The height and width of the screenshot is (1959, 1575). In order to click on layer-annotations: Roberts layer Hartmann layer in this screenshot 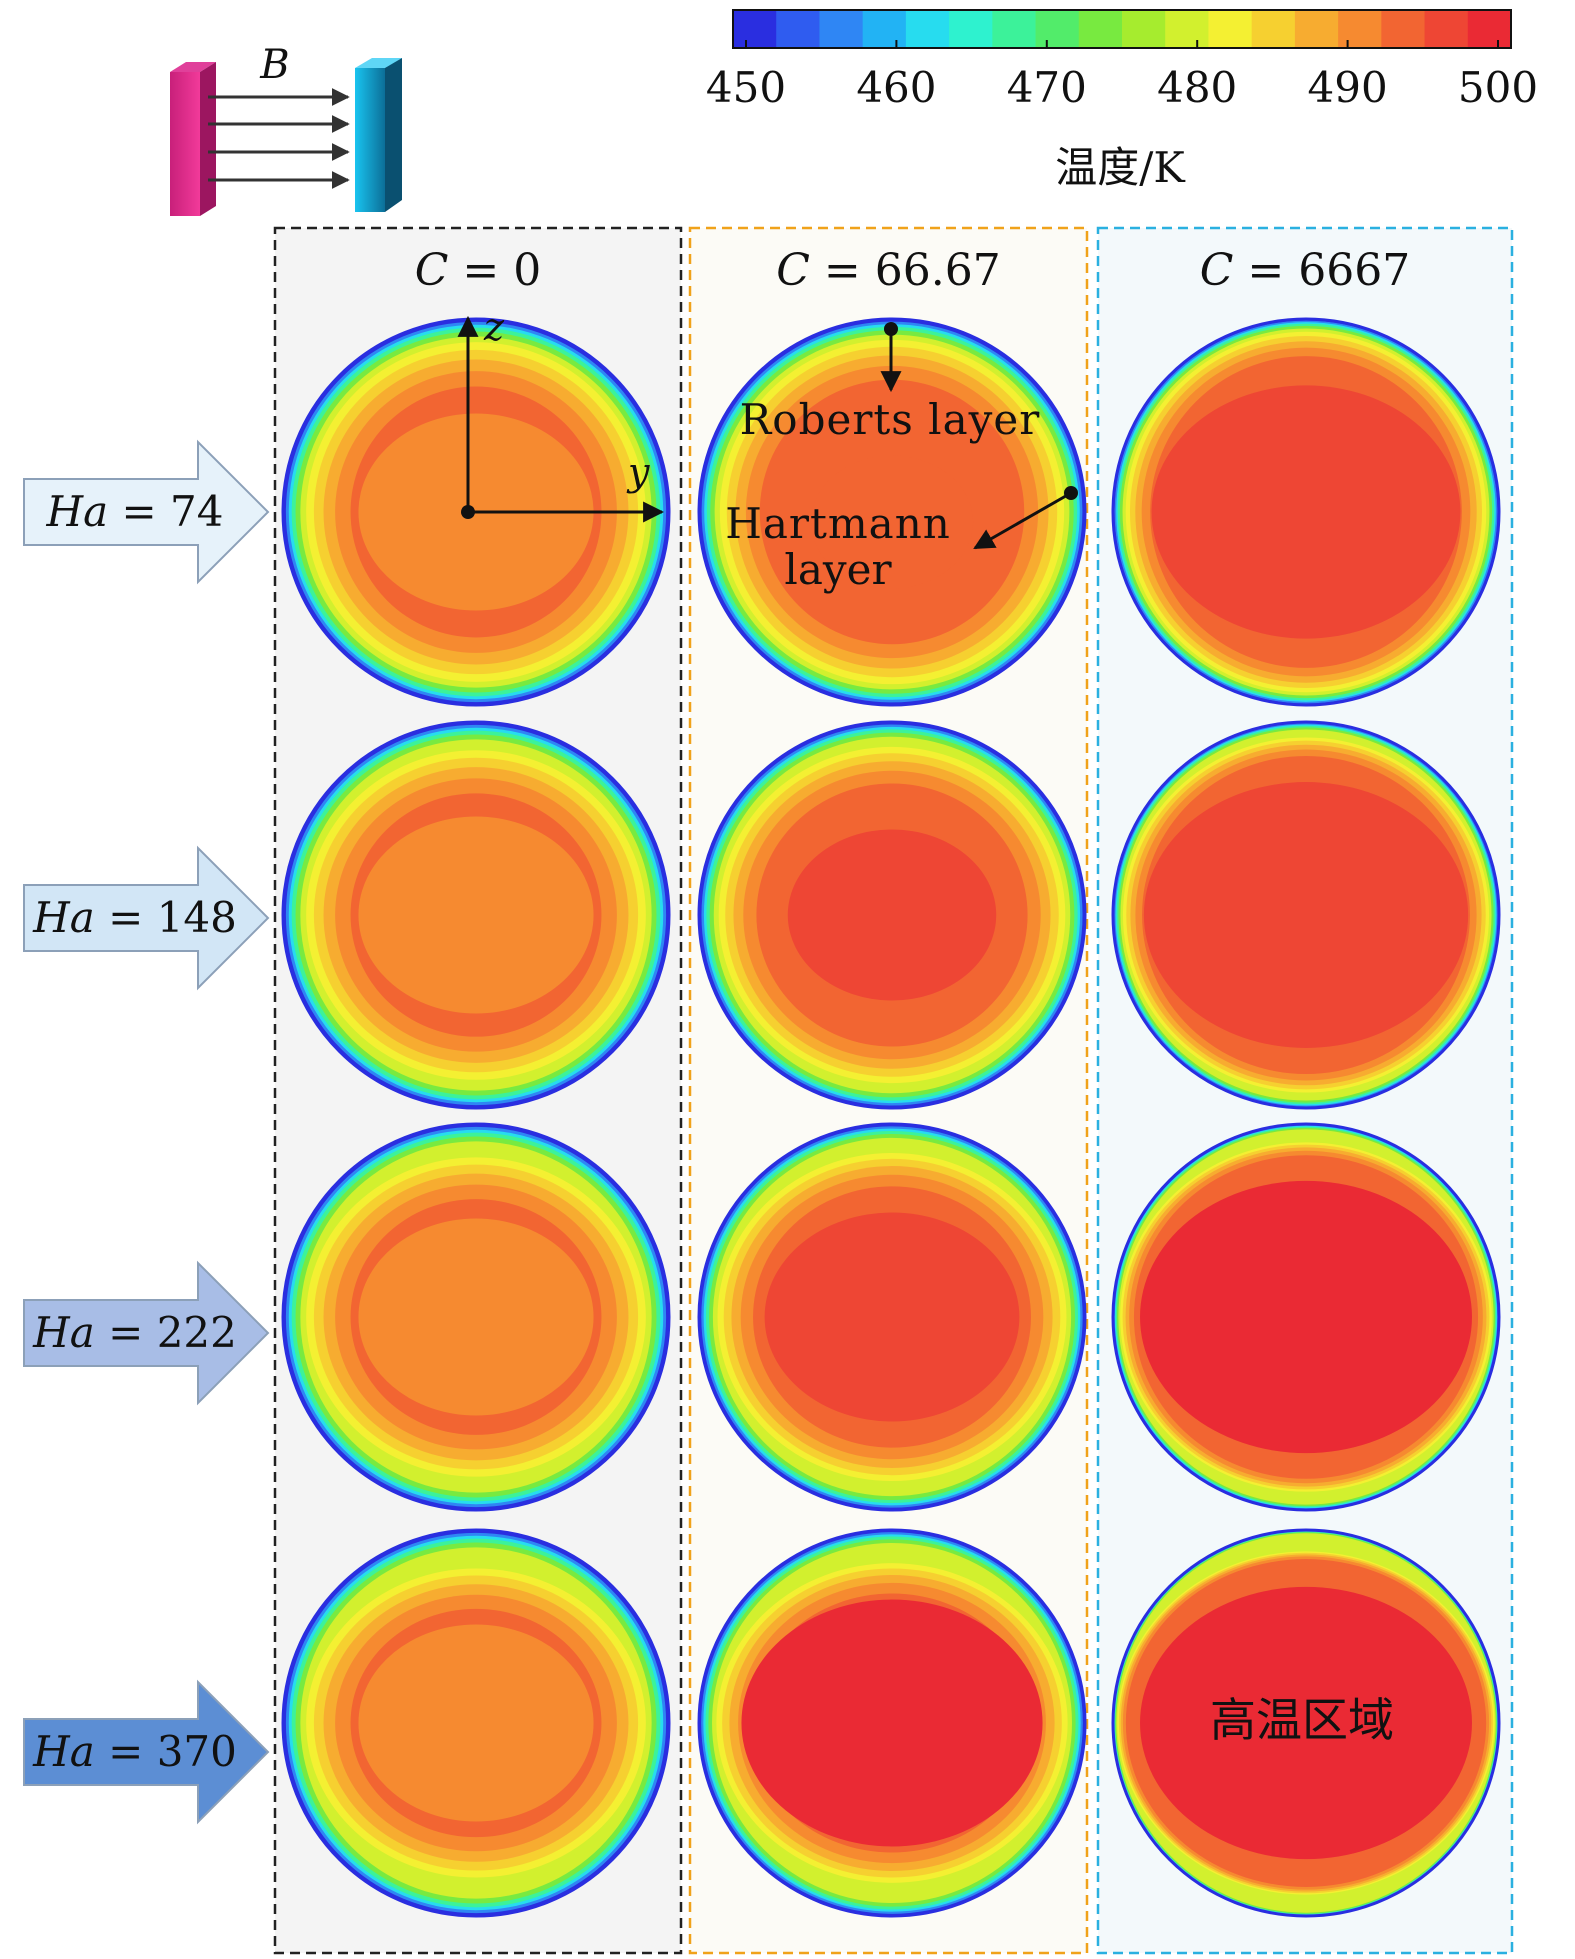, I will do `click(901, 458)`.